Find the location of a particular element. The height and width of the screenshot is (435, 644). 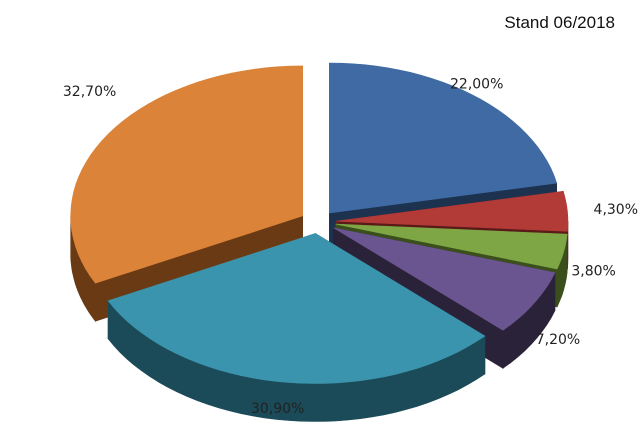

slice-label-3: 7,20% is located at coordinates (558, 340).